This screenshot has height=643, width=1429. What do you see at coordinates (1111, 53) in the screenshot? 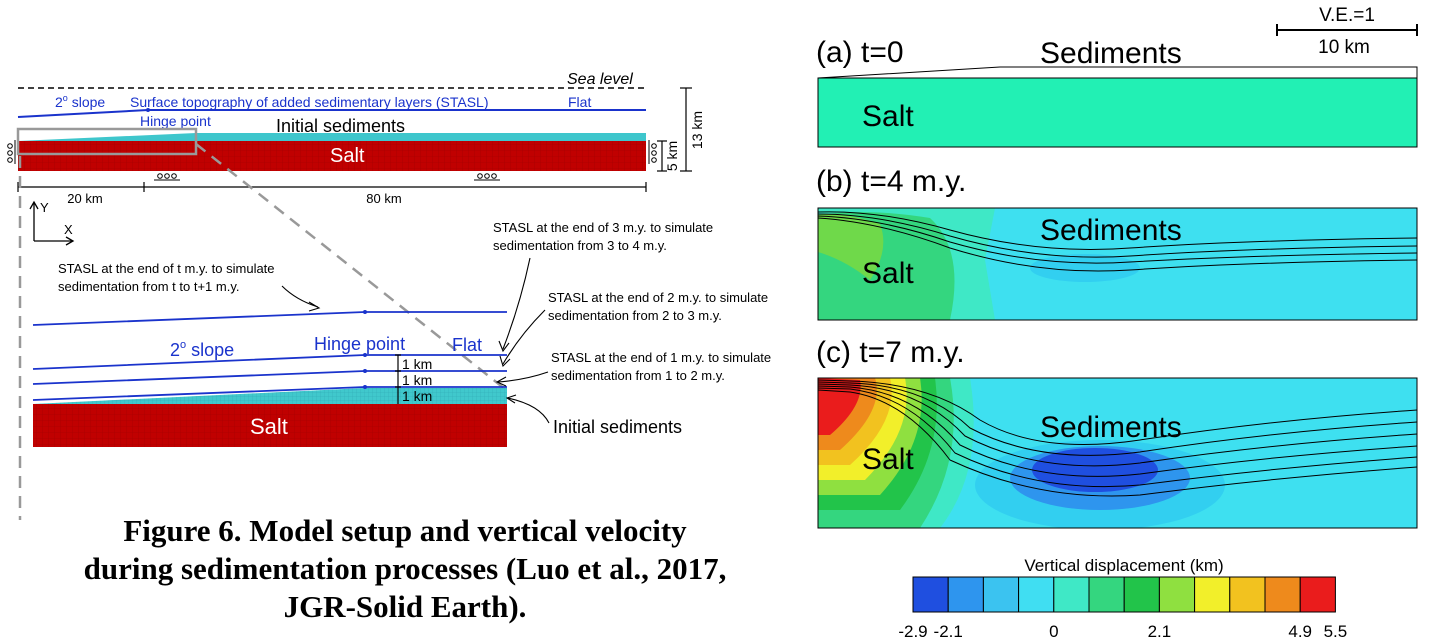
I see `panel-a-sediments-label: Sediments` at bounding box center [1111, 53].